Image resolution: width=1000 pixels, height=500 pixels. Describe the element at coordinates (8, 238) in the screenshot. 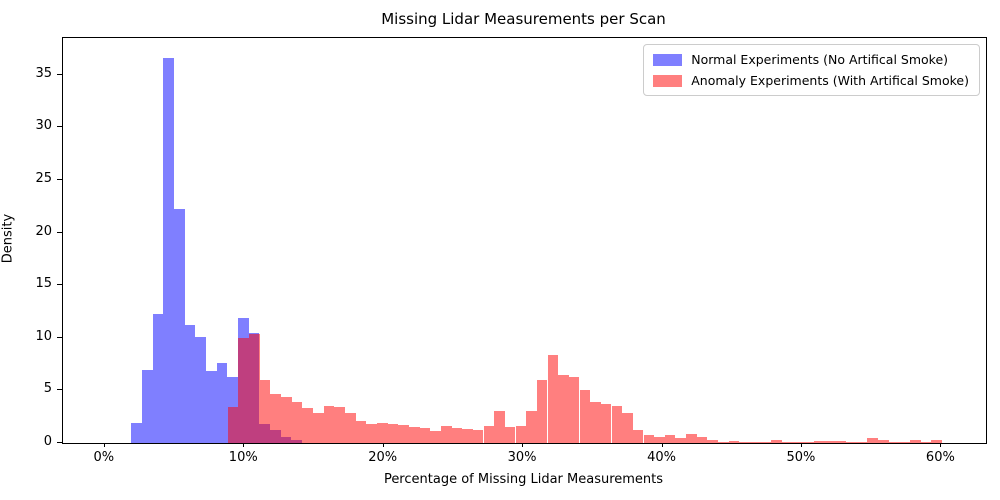

I see `y-axis-label: Density` at that location.